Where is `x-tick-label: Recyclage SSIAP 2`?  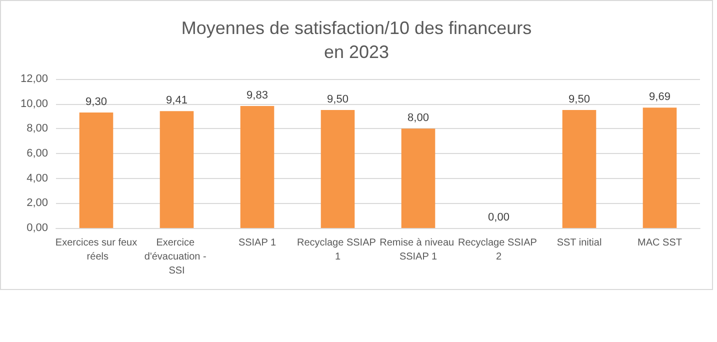
x-tick-label: Recyclage SSIAP 2 is located at coordinates (499, 250).